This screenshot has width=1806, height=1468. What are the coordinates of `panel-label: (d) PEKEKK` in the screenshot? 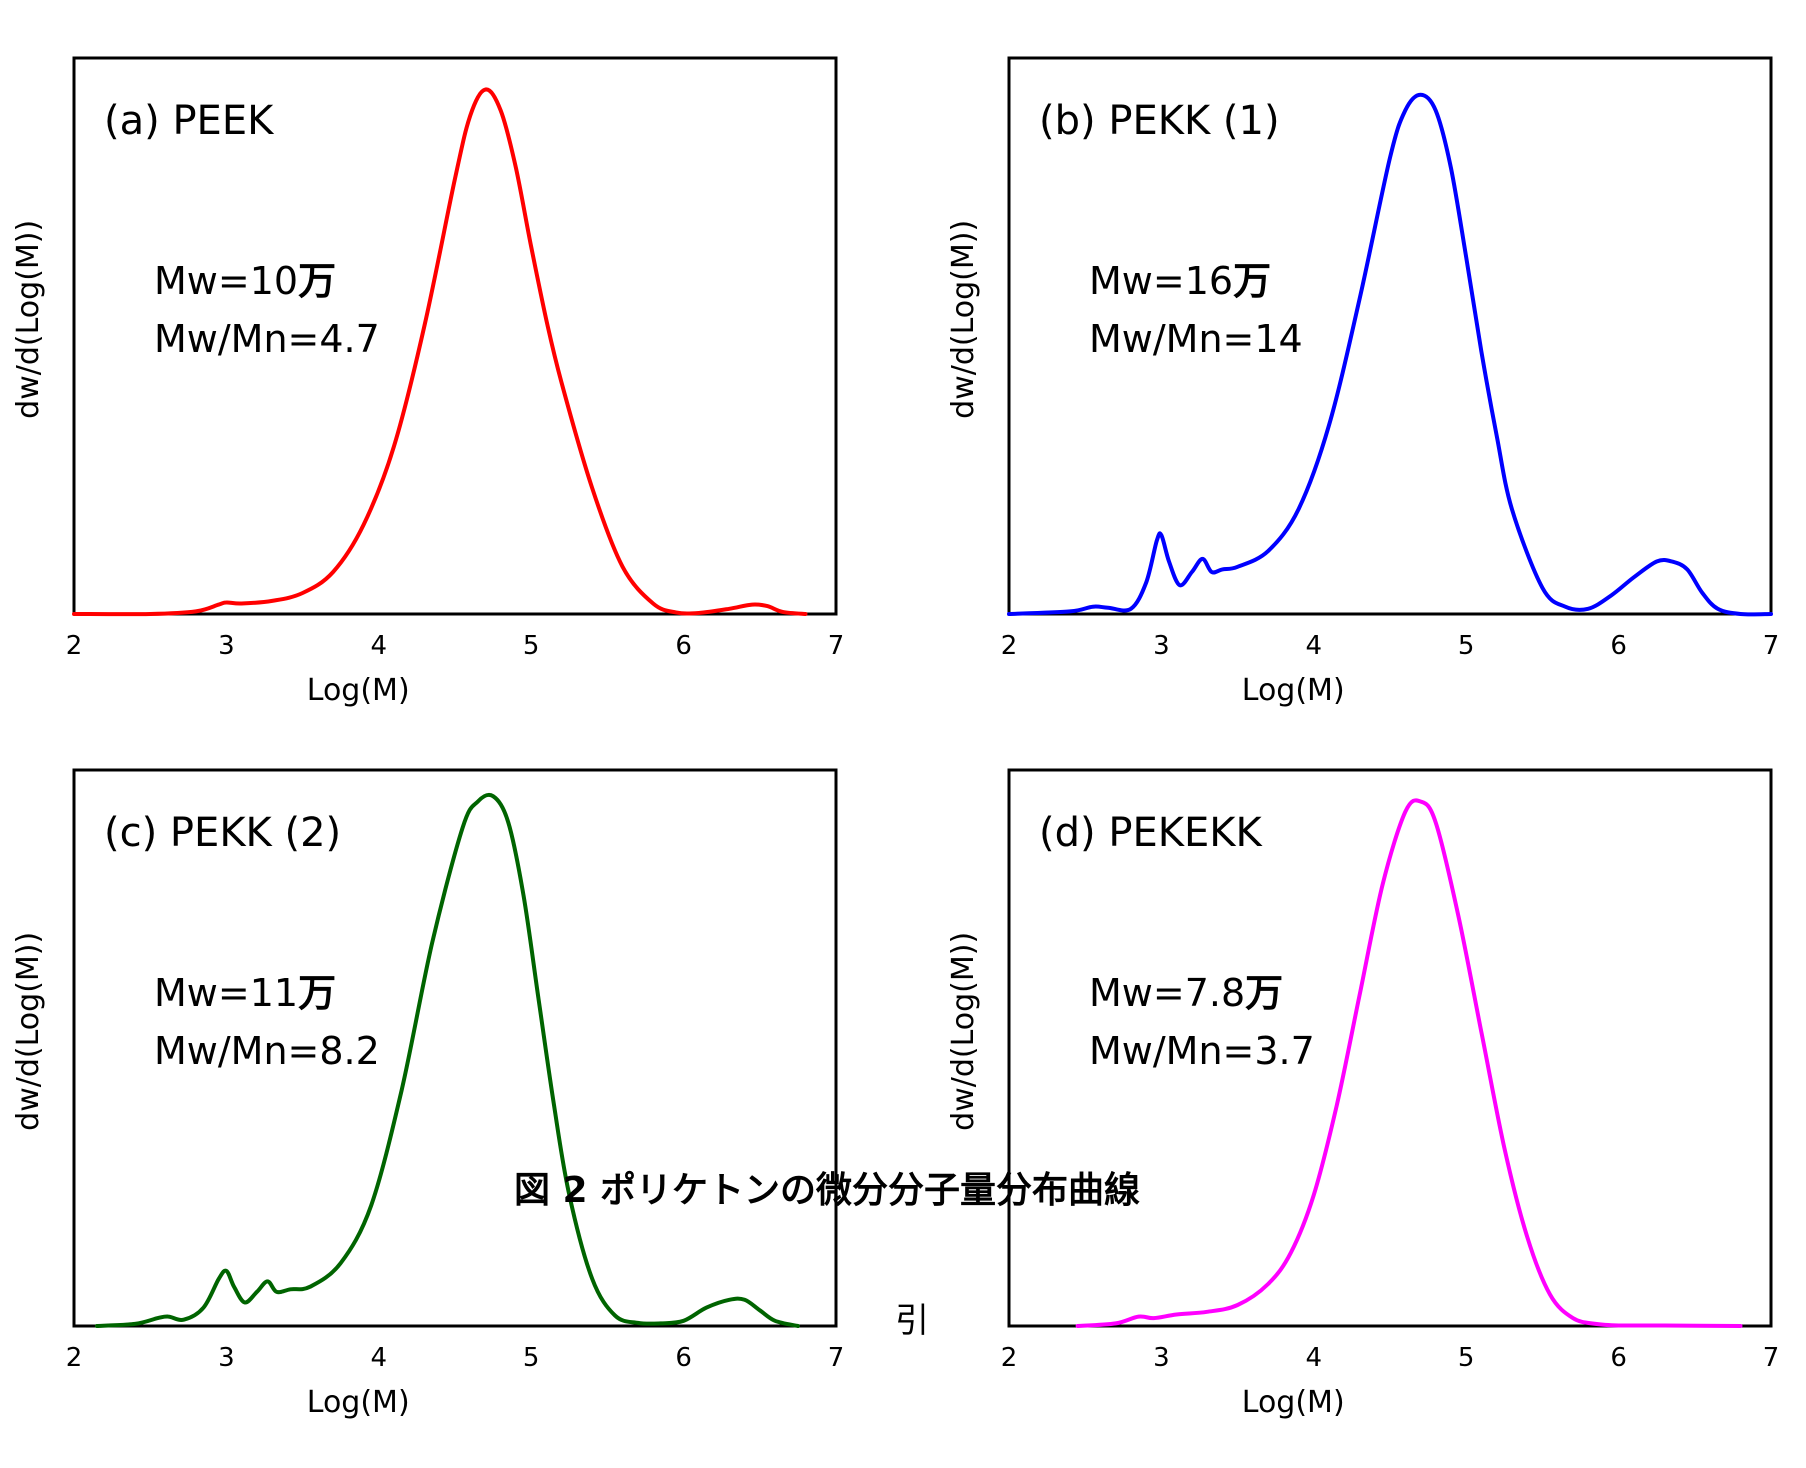 It's located at (1151, 833).